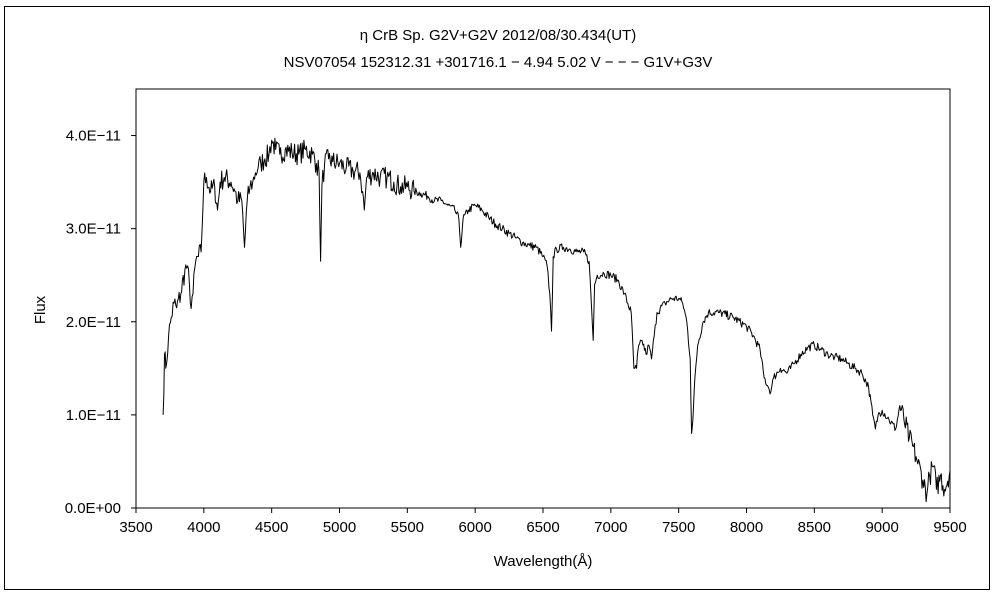  I want to click on x-axis-label: Wavelength(Å), so click(543, 561).